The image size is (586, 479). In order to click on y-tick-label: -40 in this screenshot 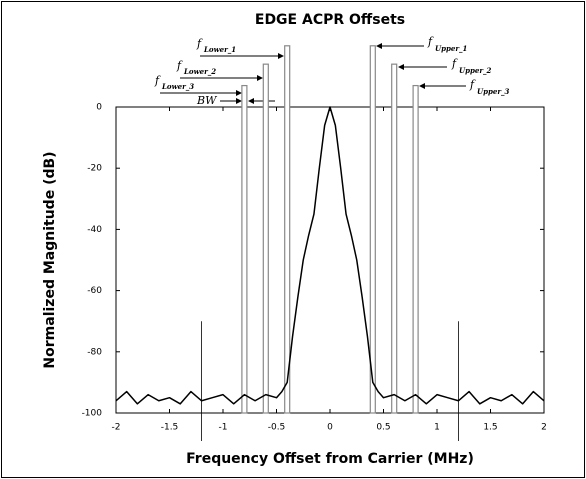, I will do `click(94, 230)`.